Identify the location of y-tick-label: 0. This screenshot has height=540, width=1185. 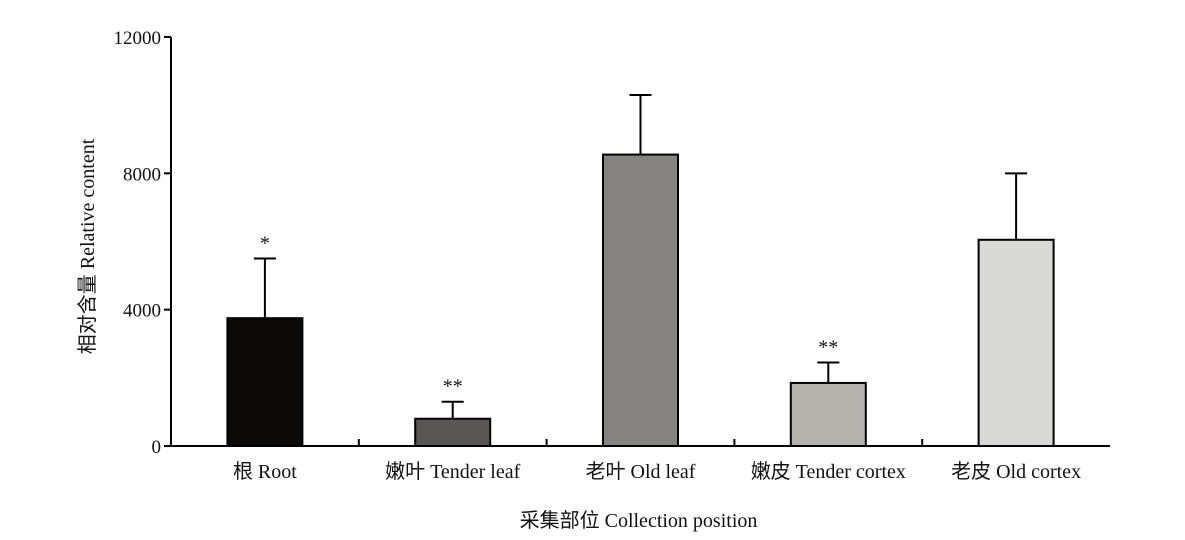
(157, 447).